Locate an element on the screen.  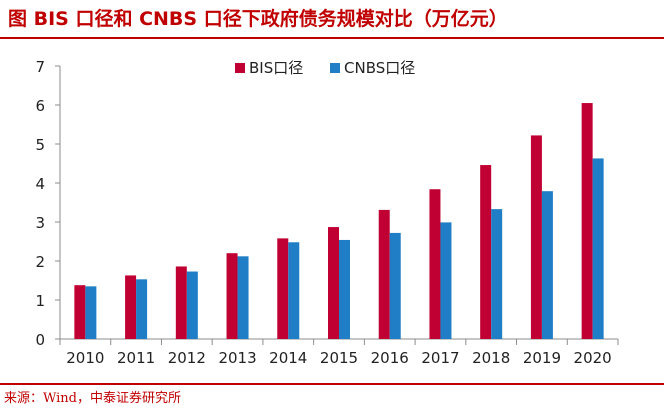
y-tick-label: 1 is located at coordinates (40, 301).